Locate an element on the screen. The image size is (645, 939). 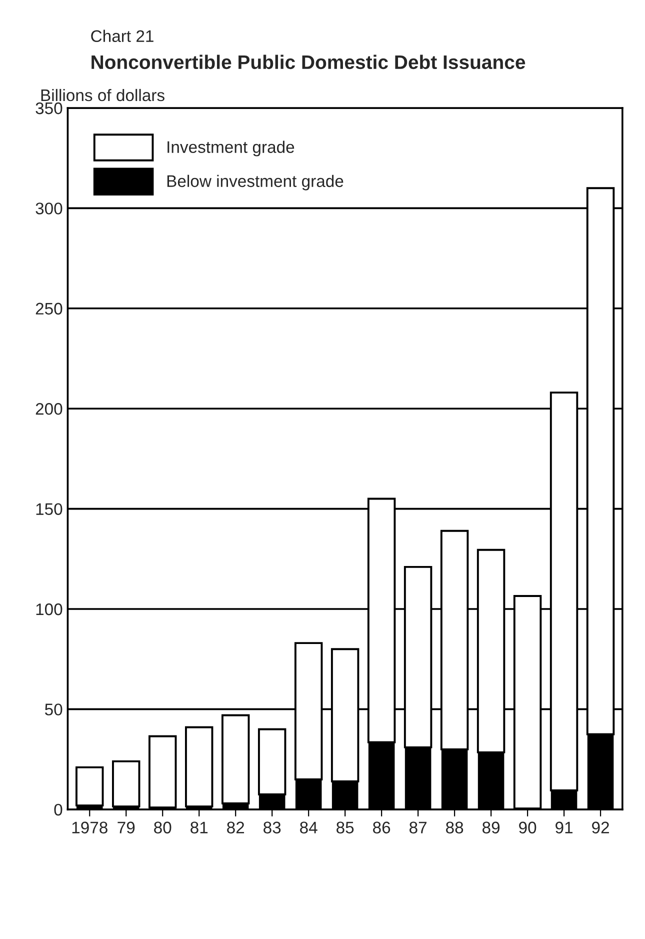
legend-label: Investment grade is located at coordinates (231, 148).